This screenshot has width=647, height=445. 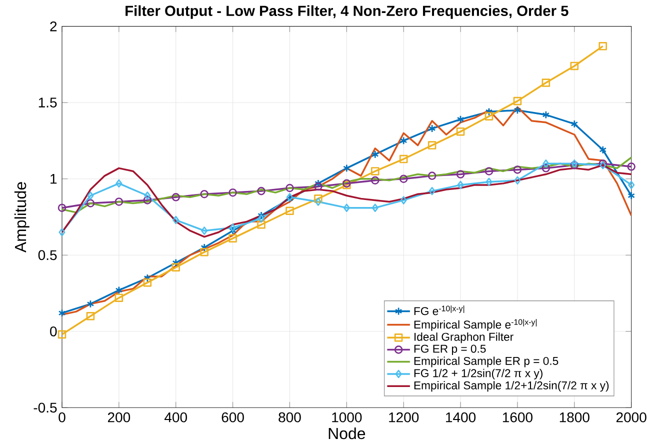 What do you see at coordinates (119, 417) in the screenshot?
I see `x-tick-label: 200` at bounding box center [119, 417].